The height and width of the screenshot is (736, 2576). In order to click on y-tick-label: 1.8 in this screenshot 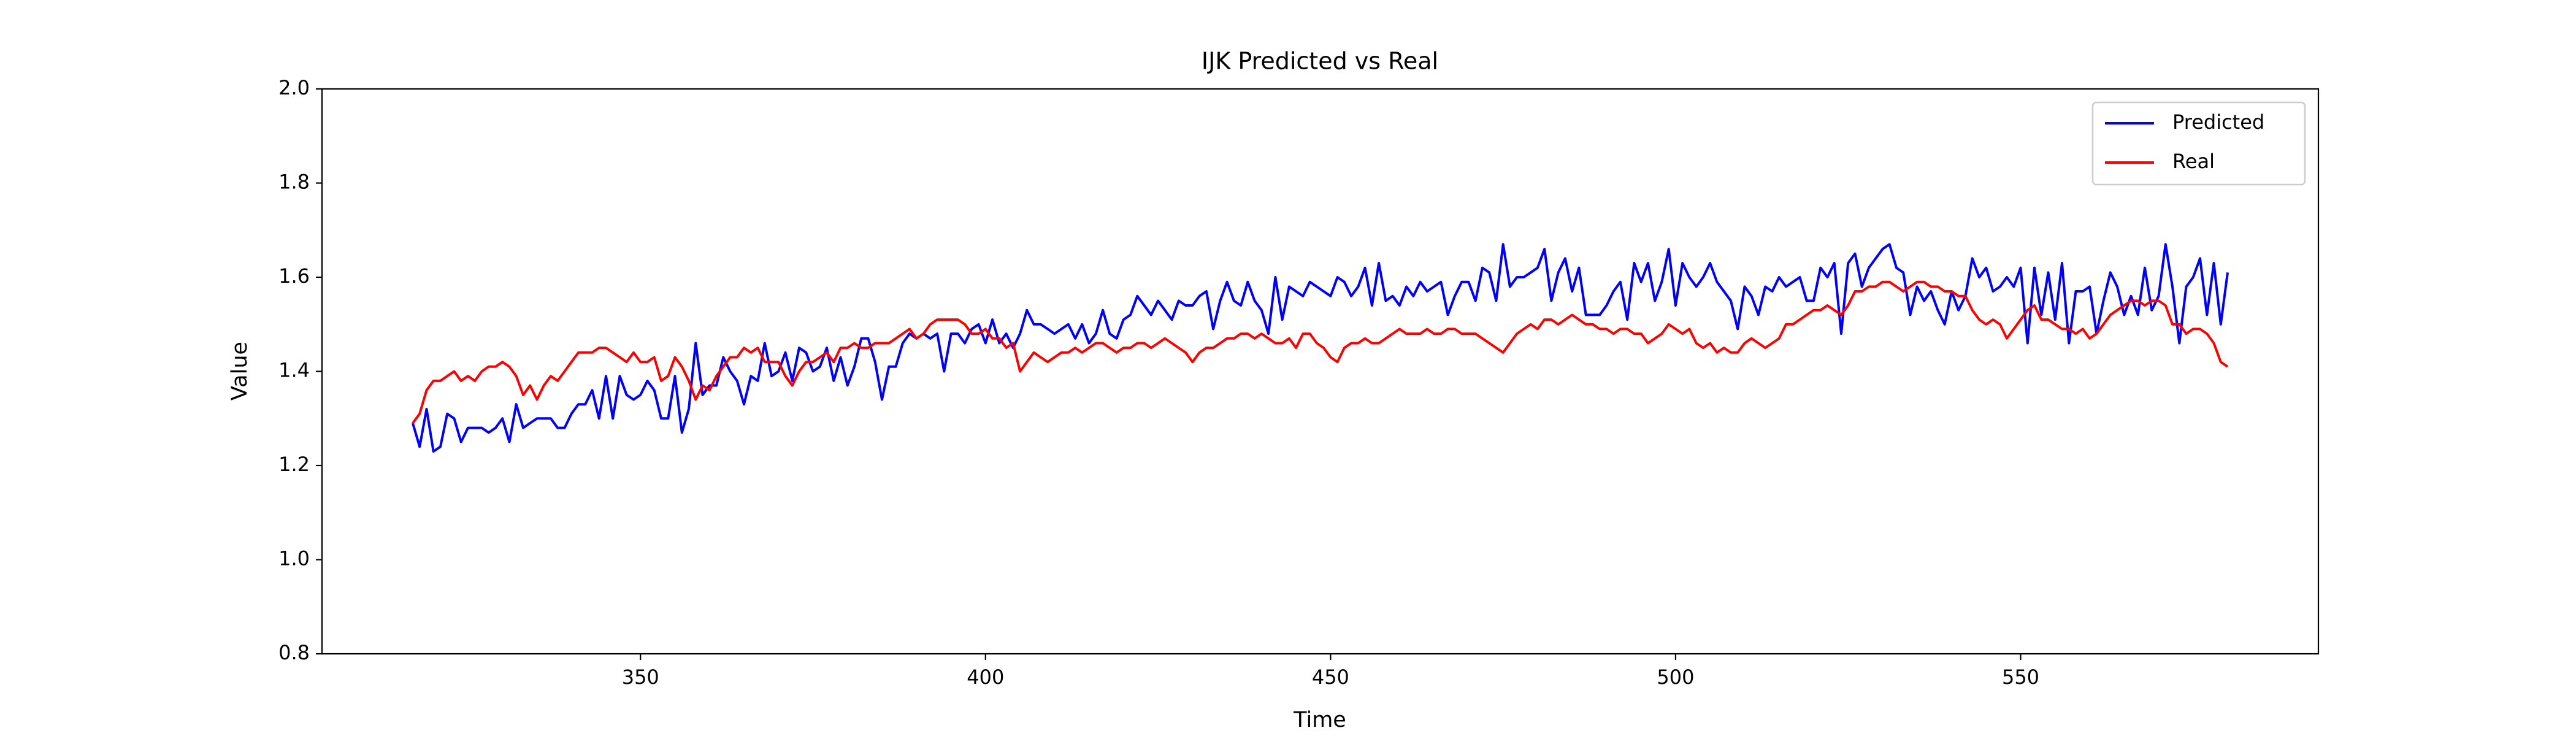, I will do `click(294, 182)`.